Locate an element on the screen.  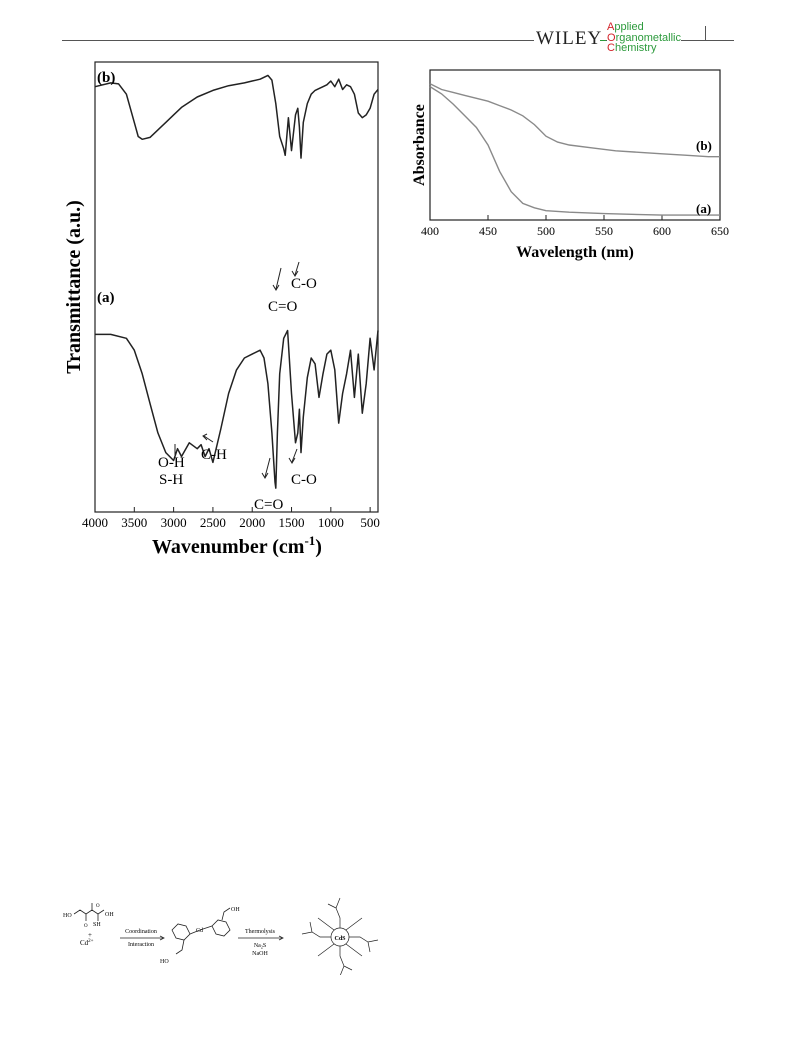
arrow-ch is located at coordinates (208, 439).